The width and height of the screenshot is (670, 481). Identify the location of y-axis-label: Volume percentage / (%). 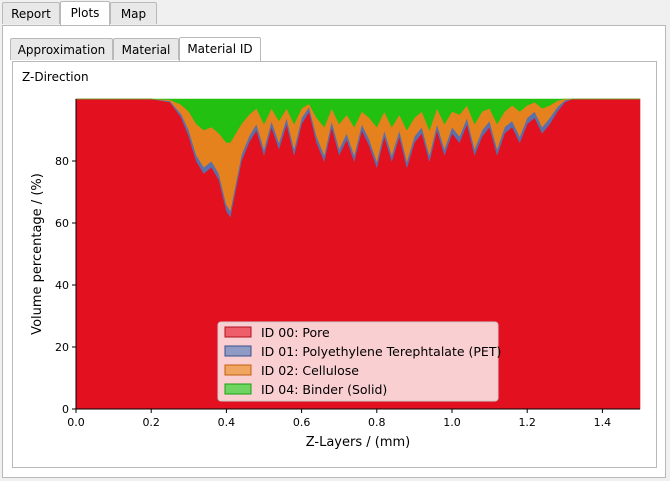
(37, 254).